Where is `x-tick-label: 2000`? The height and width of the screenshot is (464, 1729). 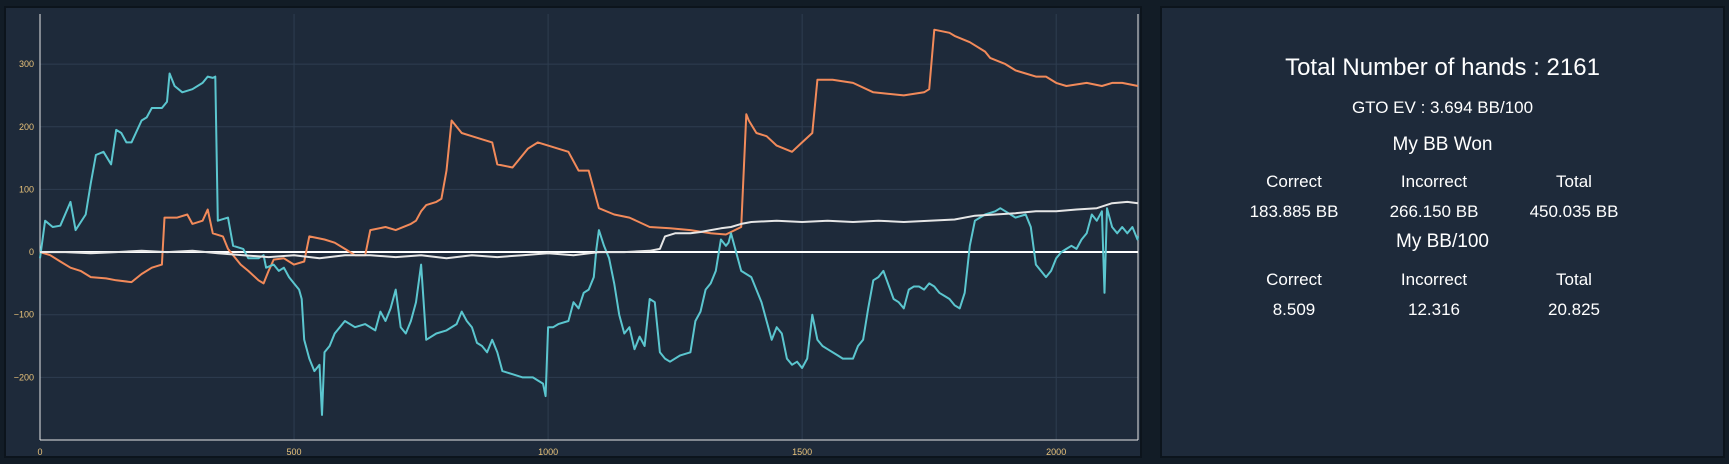 x-tick-label: 2000 is located at coordinates (1056, 452).